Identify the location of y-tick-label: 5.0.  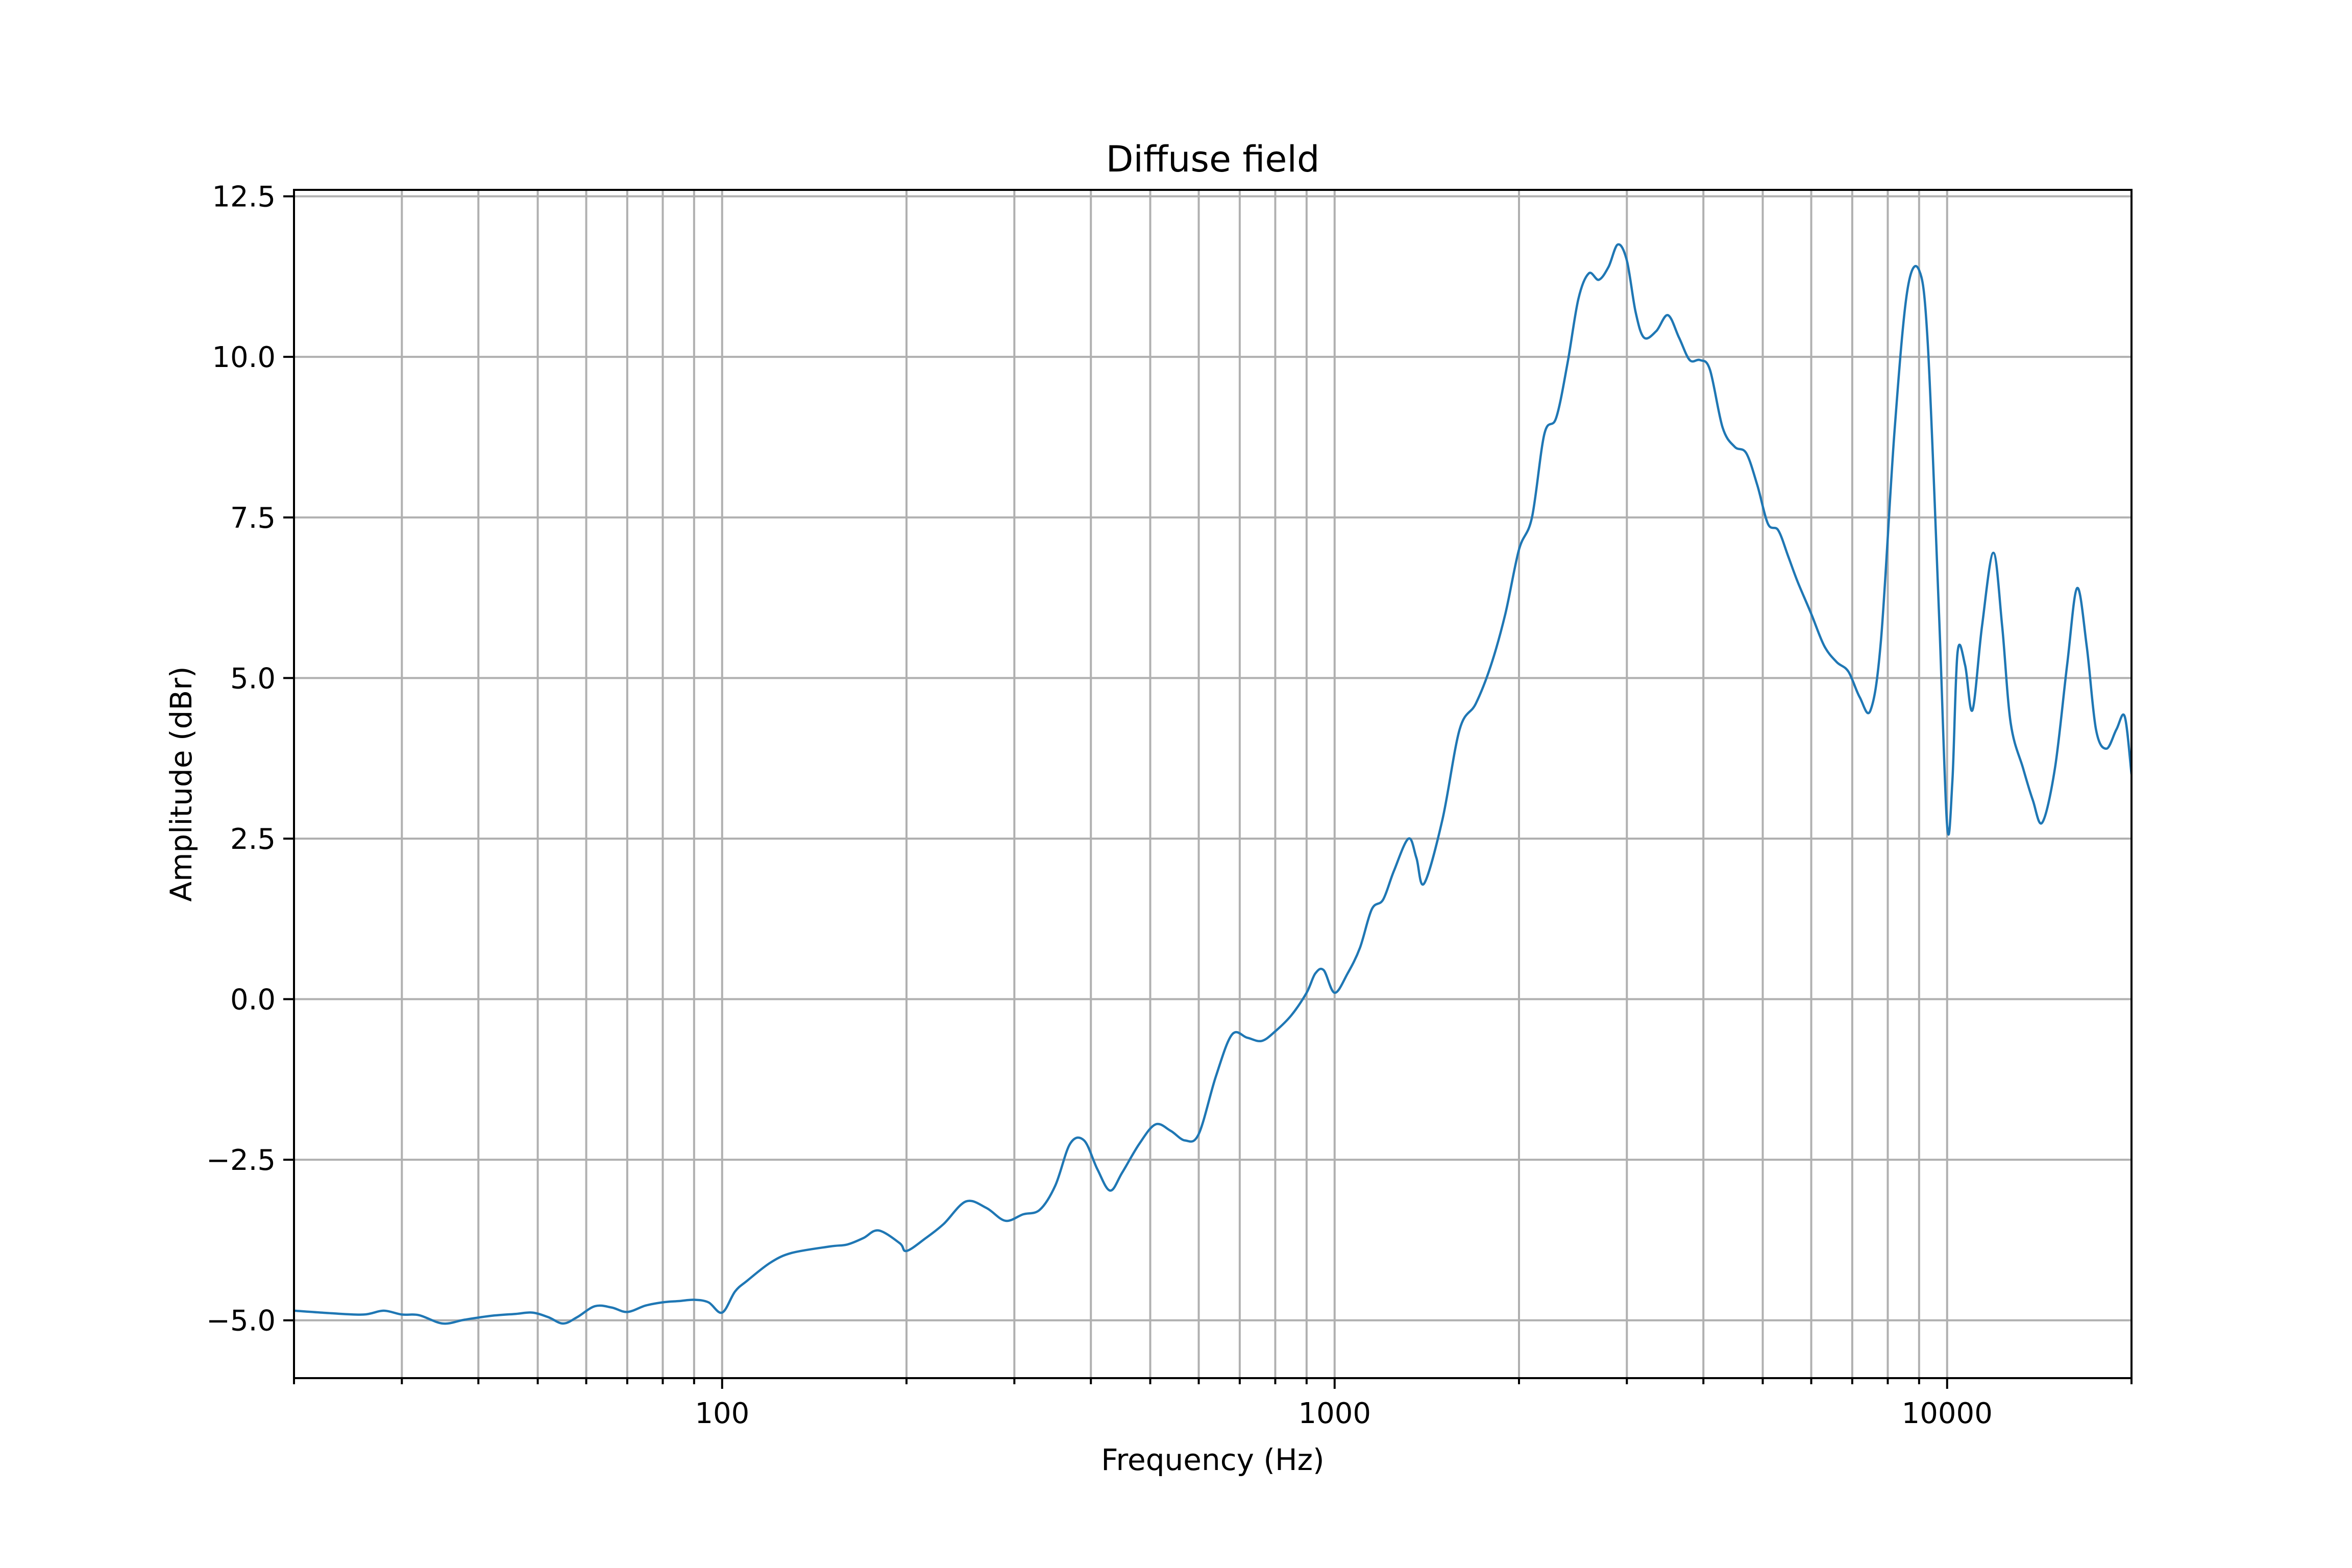
(253, 678).